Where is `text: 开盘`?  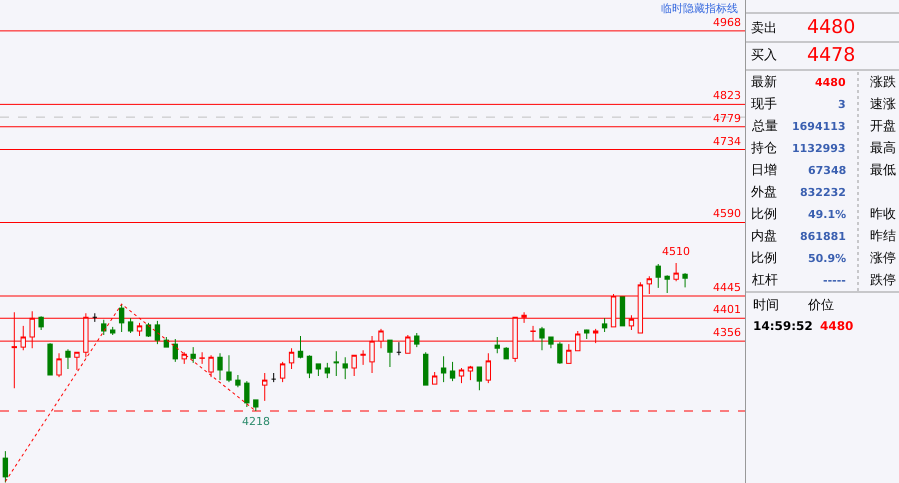 text: 开盘 is located at coordinates (883, 126).